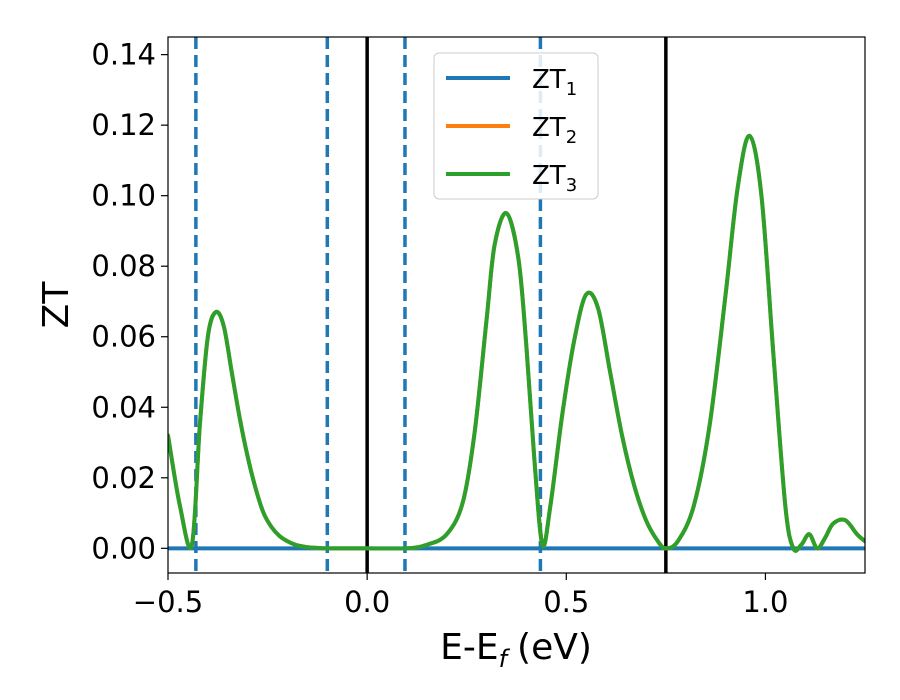 The width and height of the screenshot is (900, 700). What do you see at coordinates (554, 647) in the screenshot?
I see `x-axis-title-unit: (eV)` at bounding box center [554, 647].